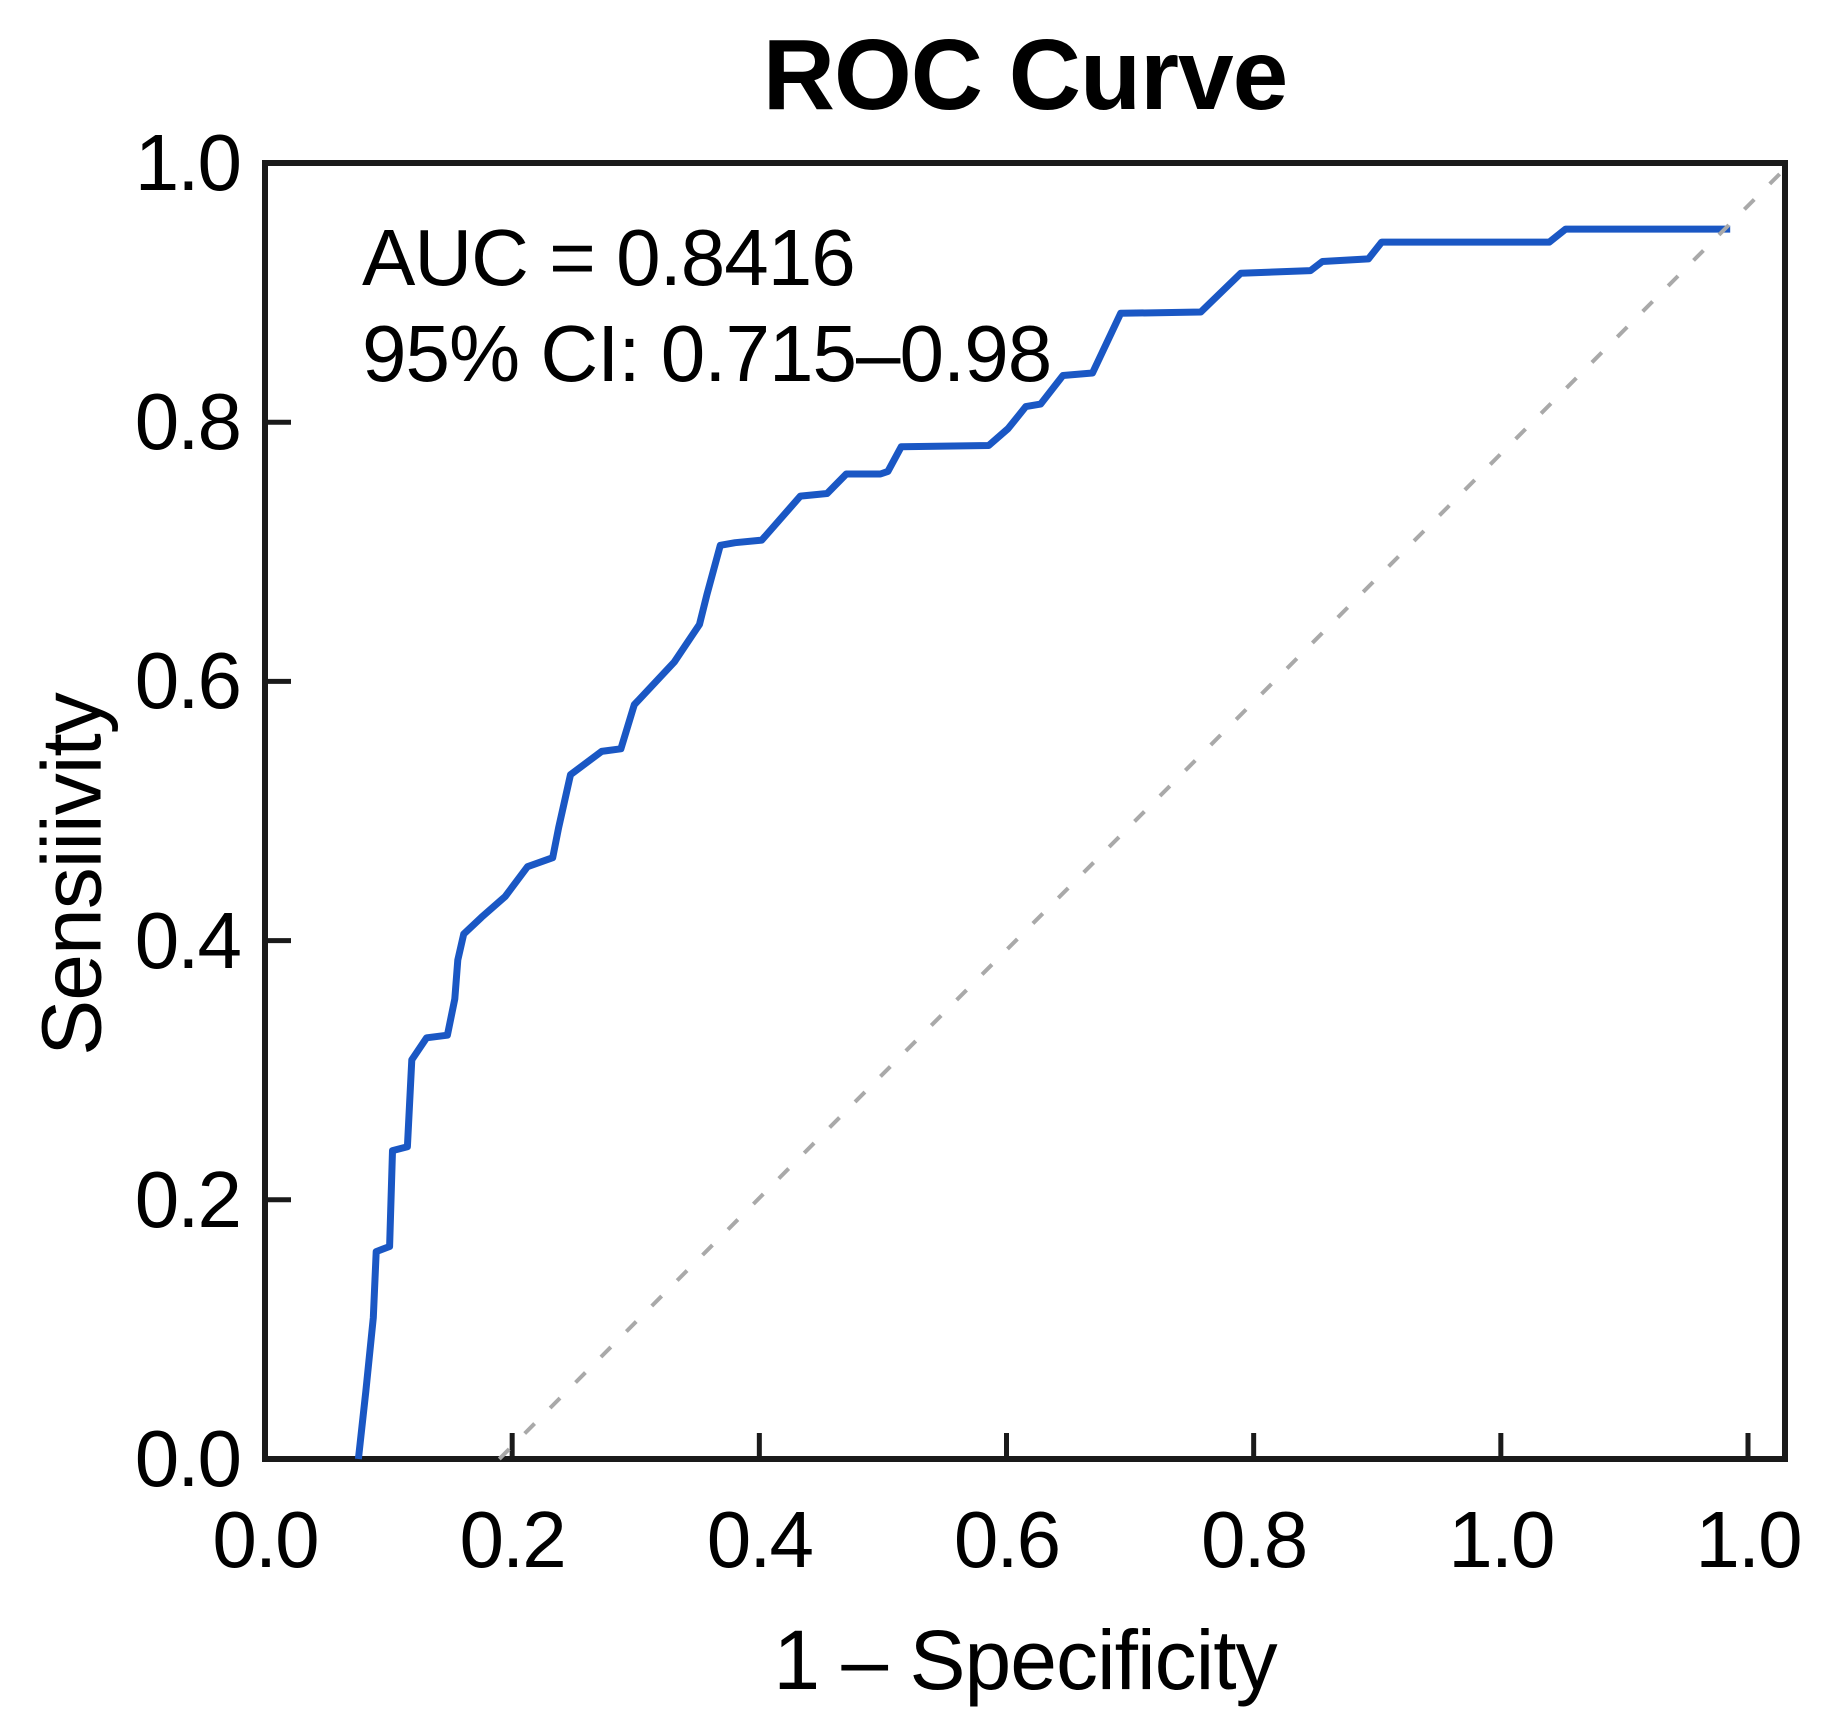 The width and height of the screenshot is (1825, 1717). Describe the element at coordinates (265, 1539) in the screenshot. I see `x-tick-label: 0.0` at that location.